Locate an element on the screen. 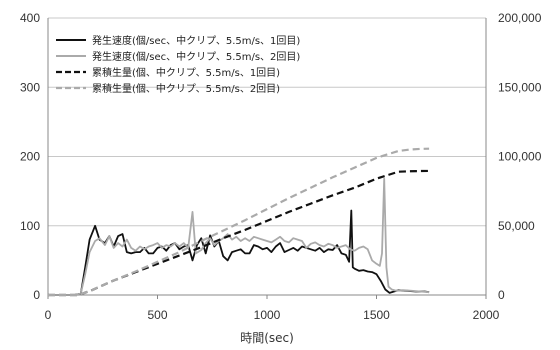  legend-label-4: 累積生量(個、中クリプ、5.5m/s、2回目) is located at coordinates (186, 88).